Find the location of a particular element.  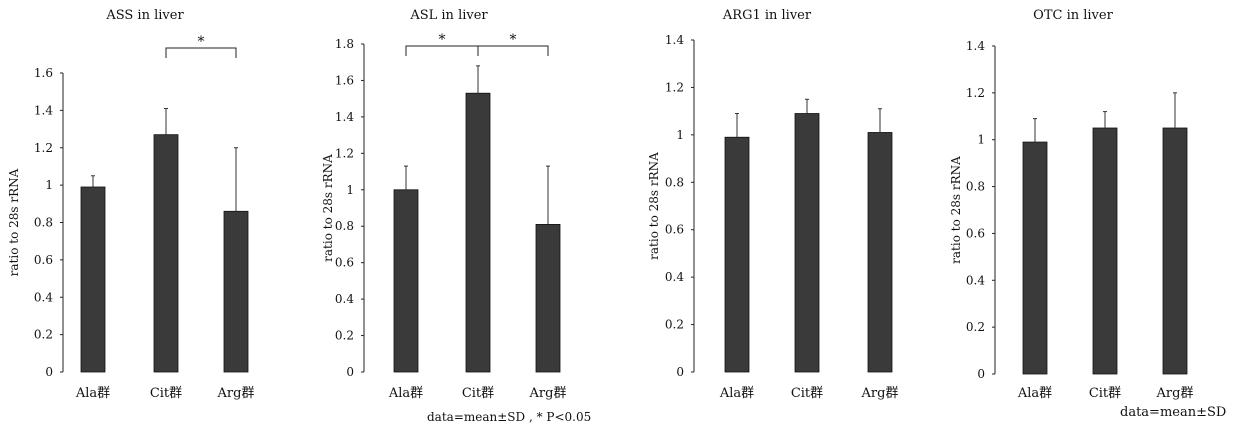

chart-4-category-label: Cit群 is located at coordinates (1105, 393).